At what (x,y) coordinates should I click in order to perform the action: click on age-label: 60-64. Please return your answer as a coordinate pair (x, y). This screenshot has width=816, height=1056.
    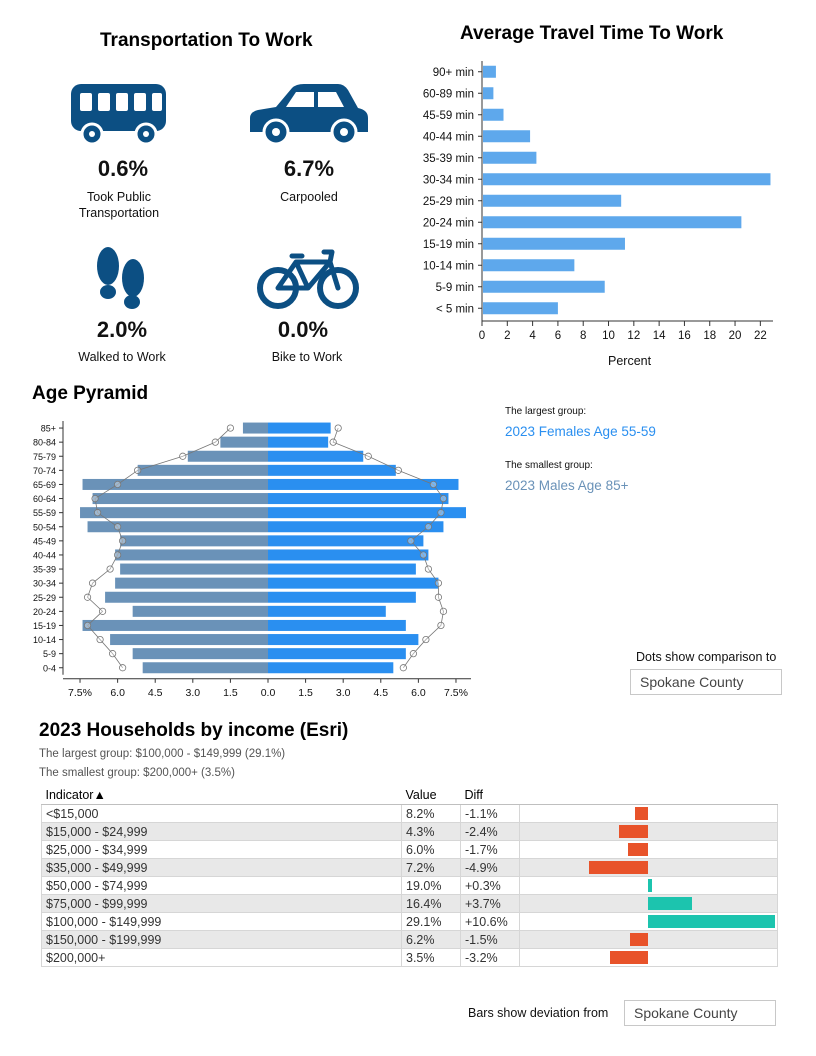
    Looking at the image, I should click on (44, 499).